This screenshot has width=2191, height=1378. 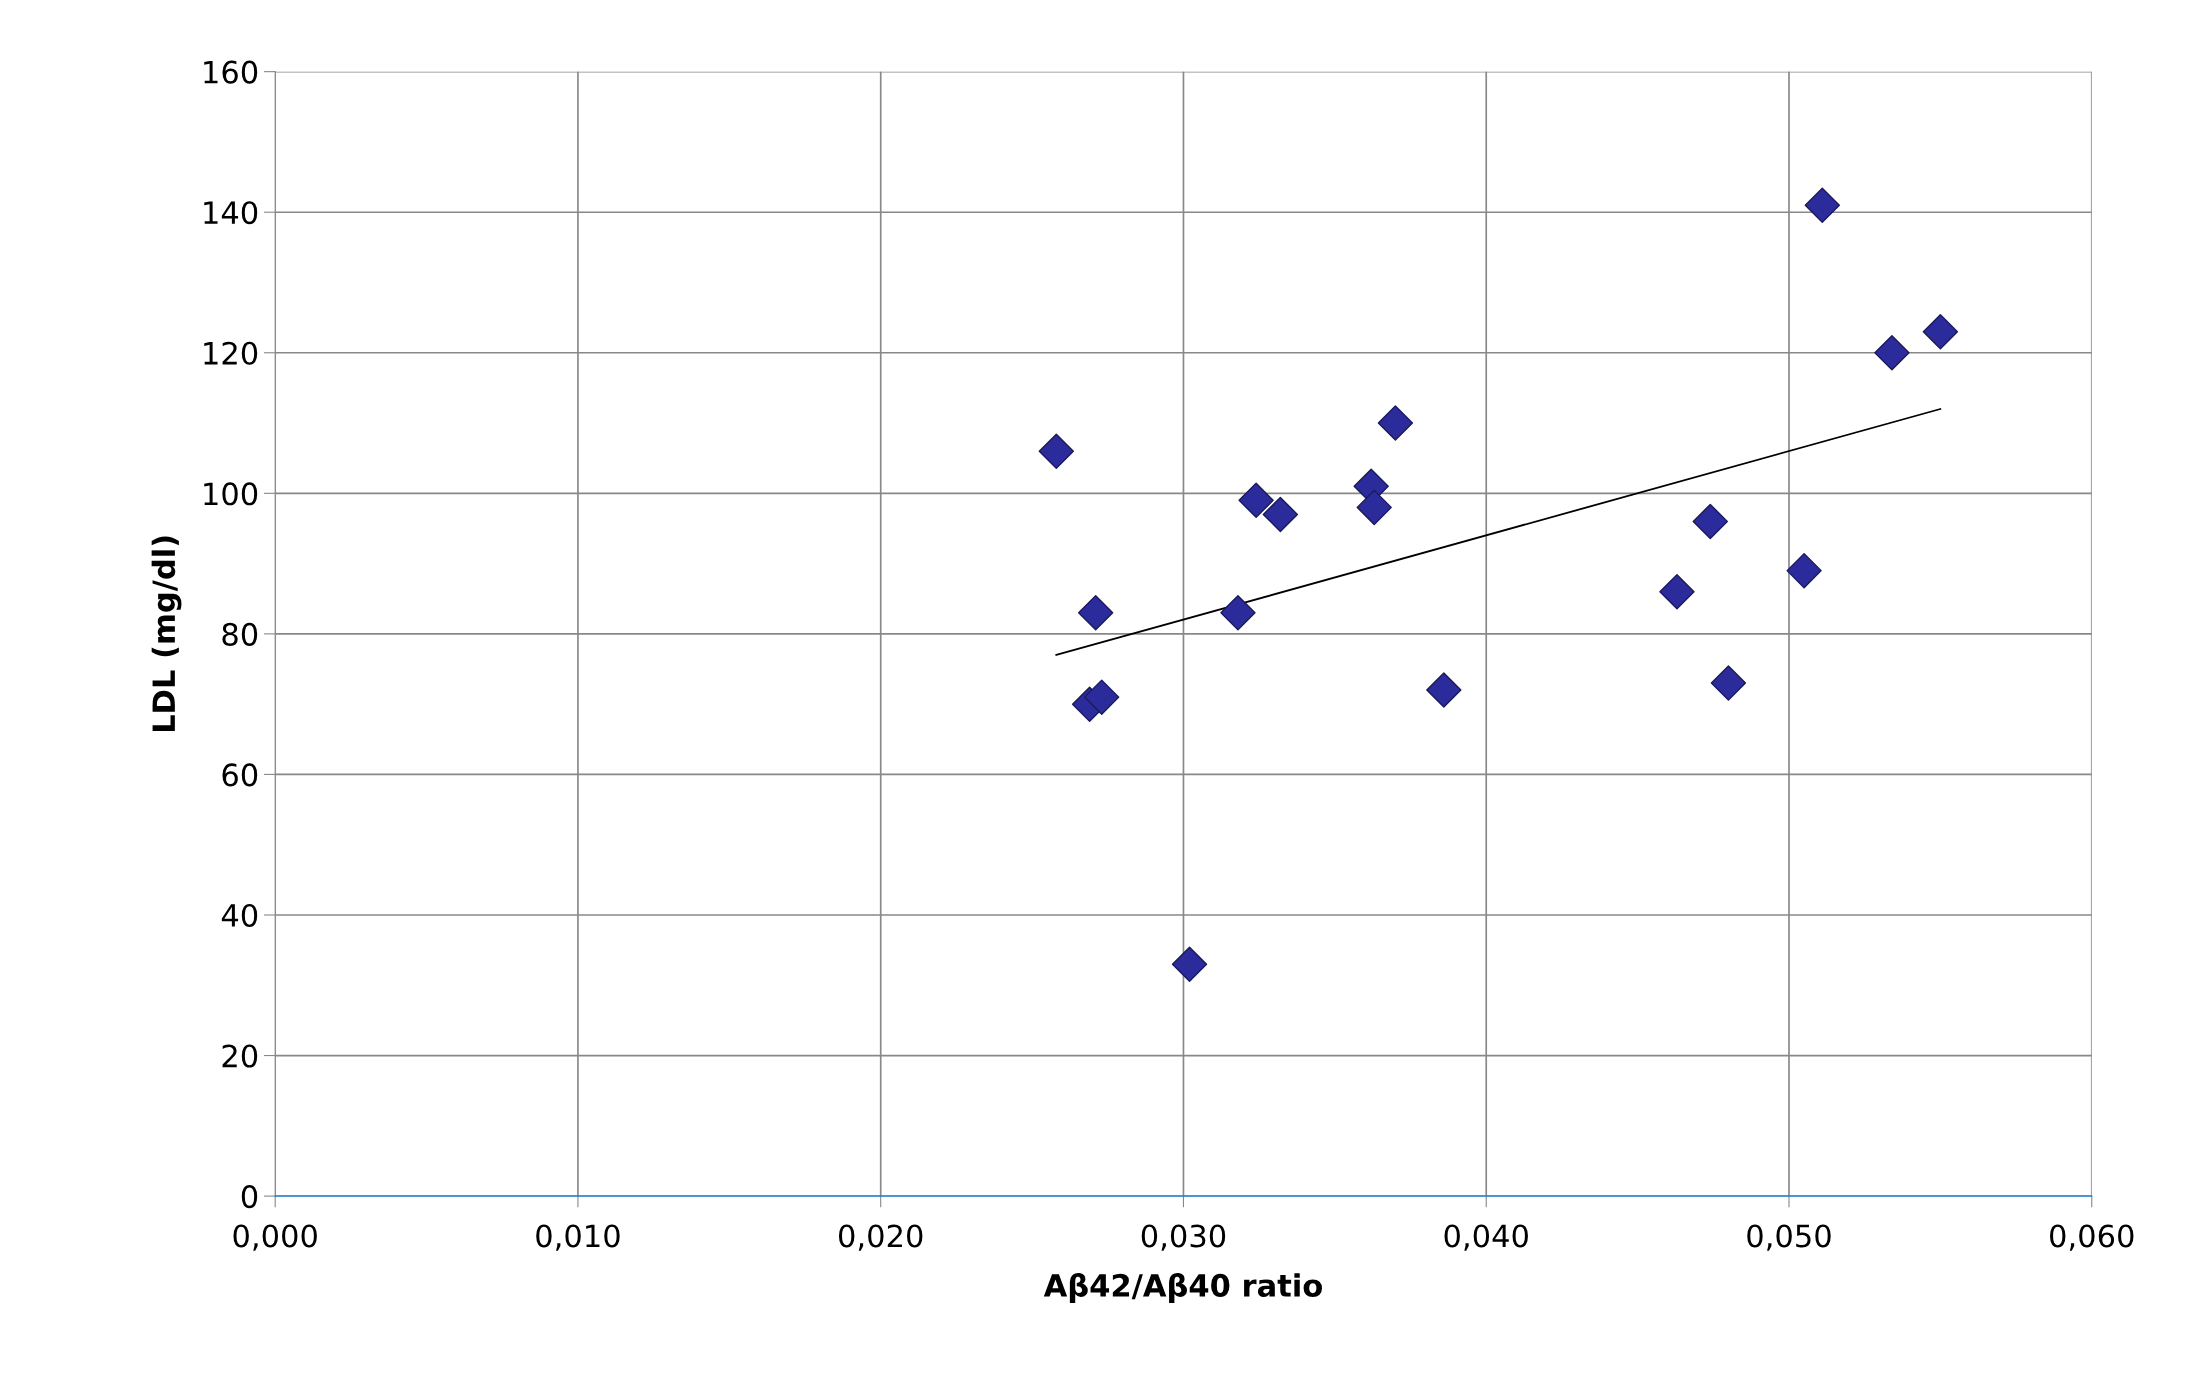 What do you see at coordinates (2092, 1237) in the screenshot?
I see `x-tick-label: 0,060` at bounding box center [2092, 1237].